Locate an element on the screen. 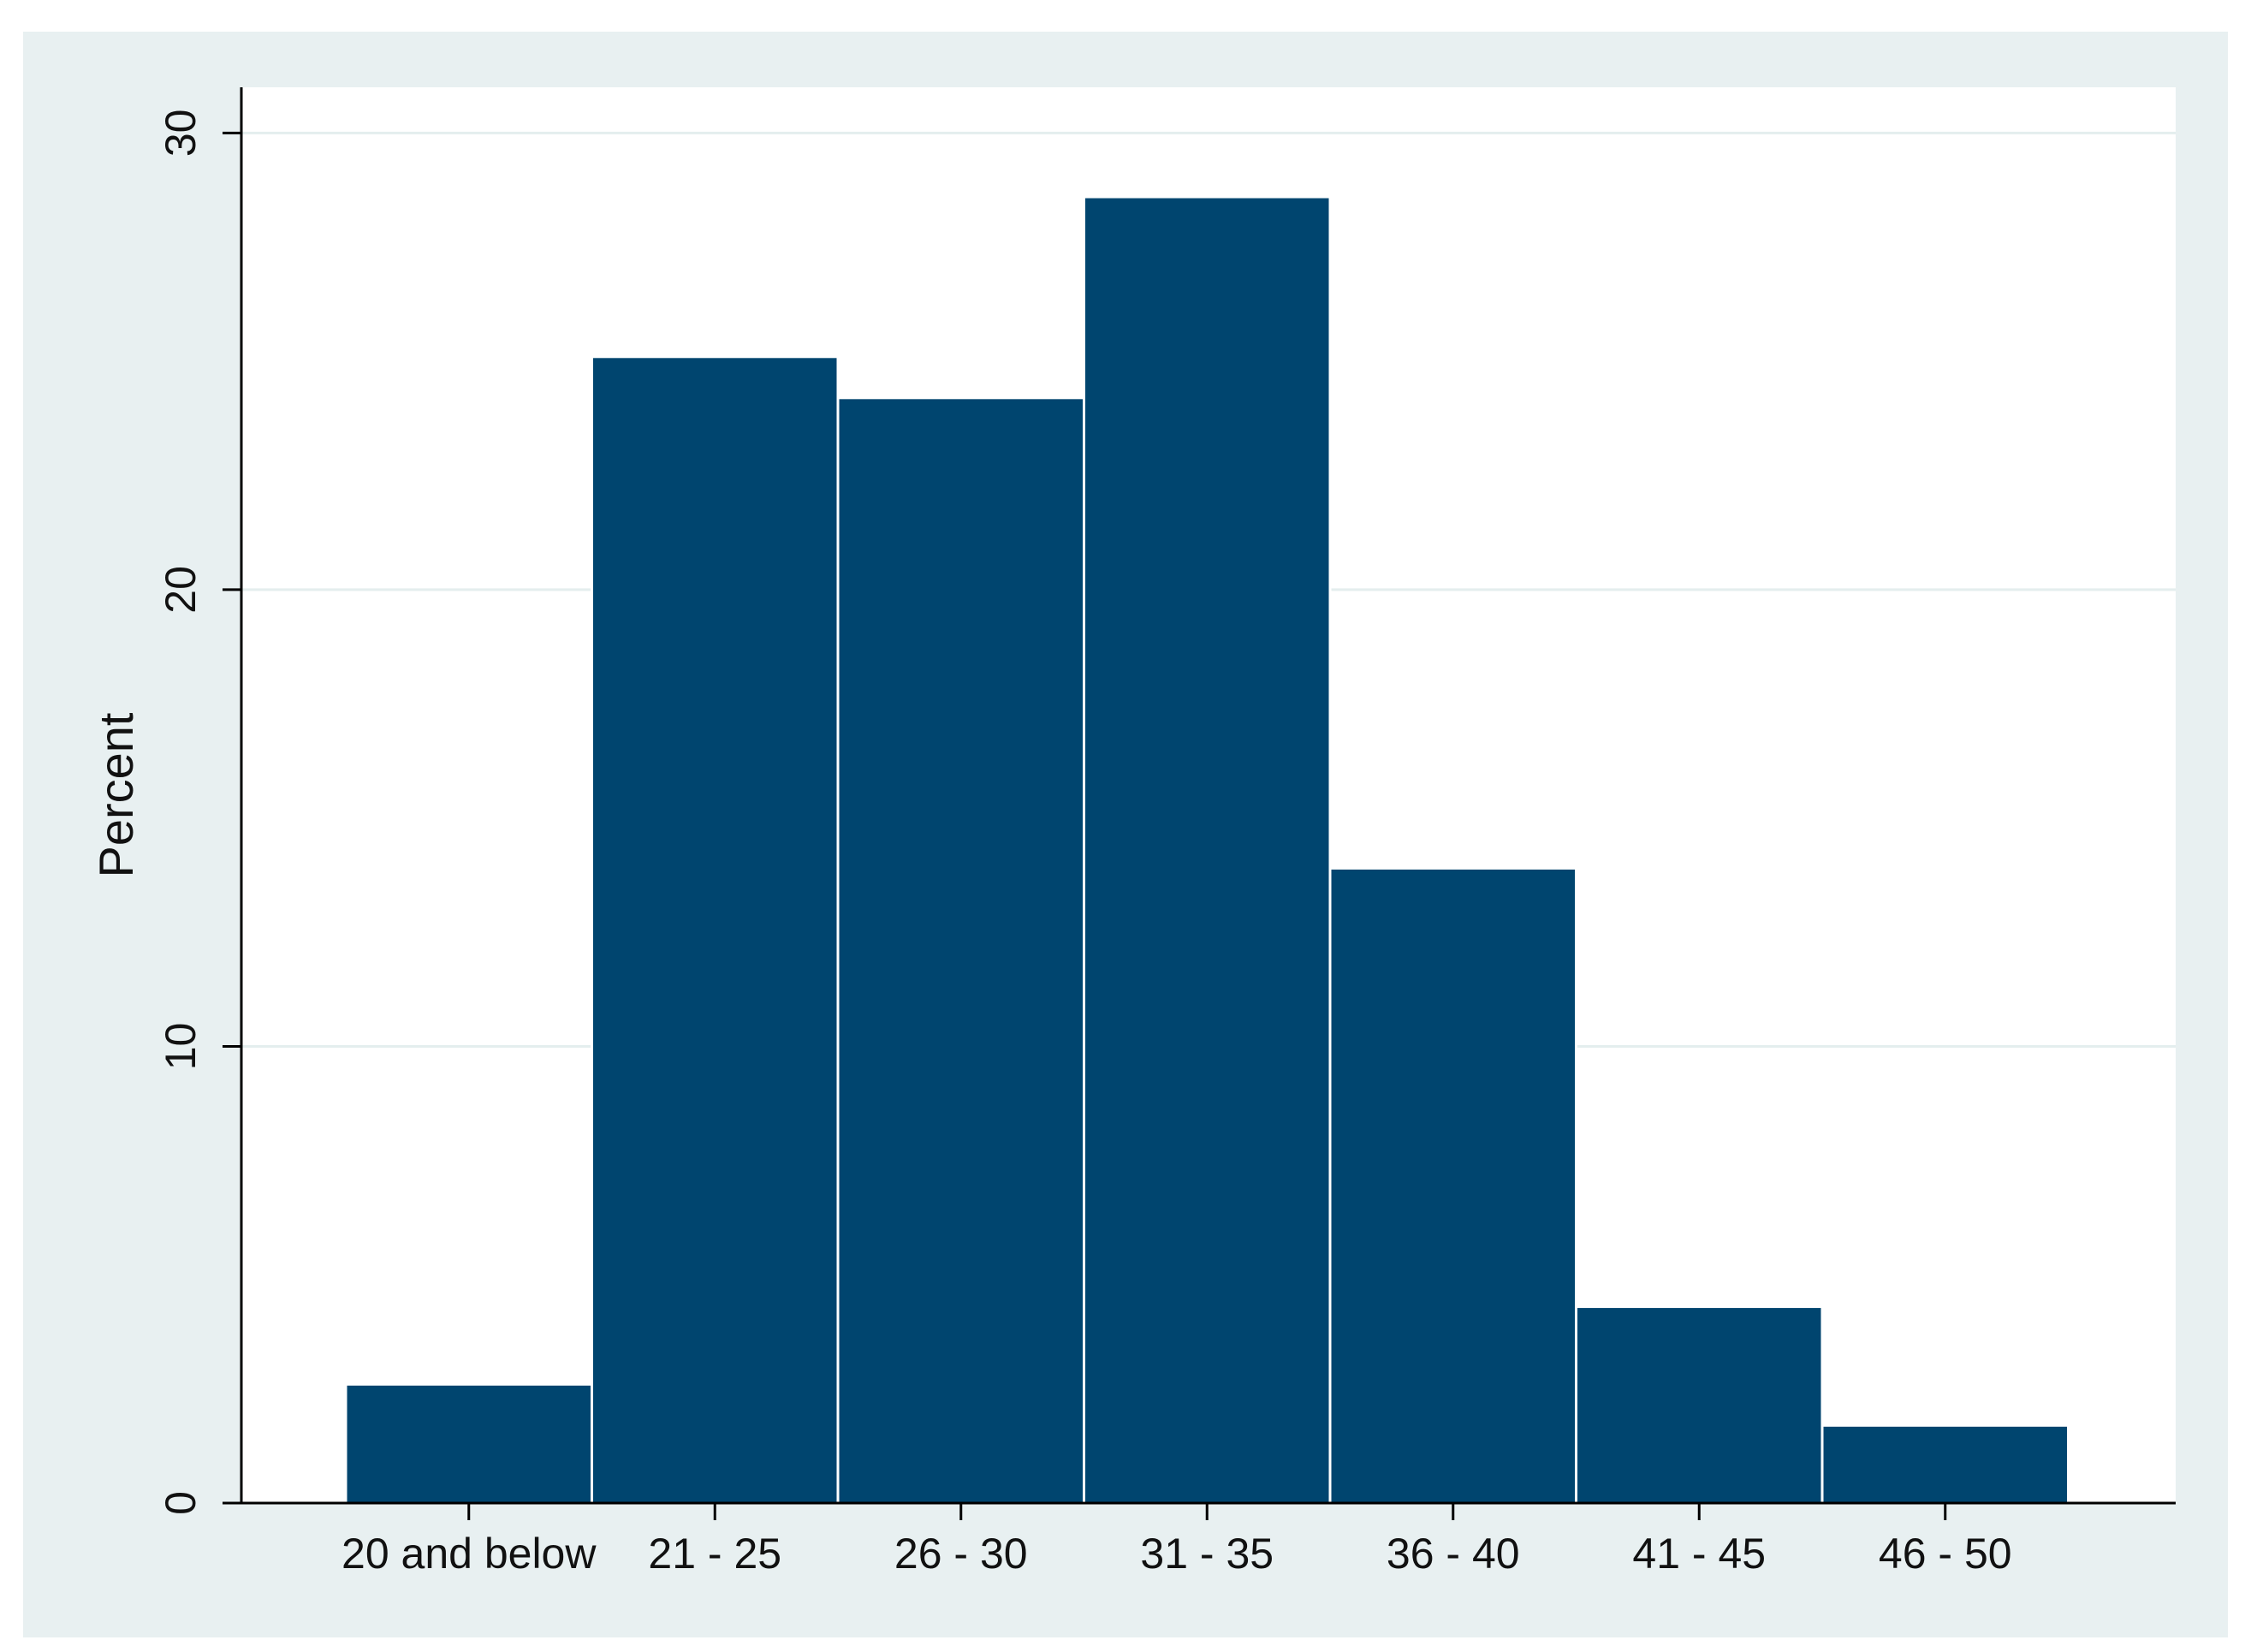  y-tick-label: 30 is located at coordinates (181, 133).